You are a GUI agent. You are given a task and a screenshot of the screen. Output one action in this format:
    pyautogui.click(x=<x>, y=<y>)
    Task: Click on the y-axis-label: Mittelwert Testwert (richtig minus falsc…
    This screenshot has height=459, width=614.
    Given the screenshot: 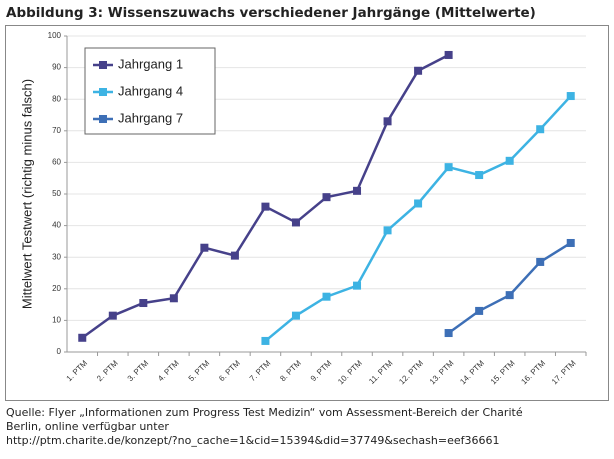 What is the action you would take?
    pyautogui.click(x=26, y=194)
    